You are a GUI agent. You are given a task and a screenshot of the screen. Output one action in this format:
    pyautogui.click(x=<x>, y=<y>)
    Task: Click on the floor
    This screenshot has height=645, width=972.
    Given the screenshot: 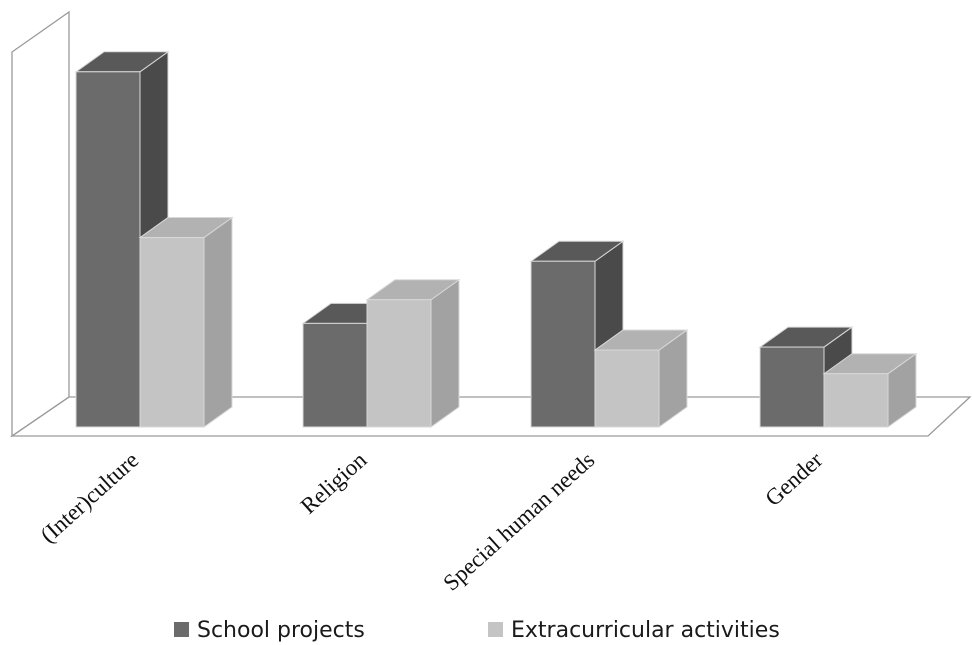 What is the action you would take?
    pyautogui.click(x=490, y=416)
    